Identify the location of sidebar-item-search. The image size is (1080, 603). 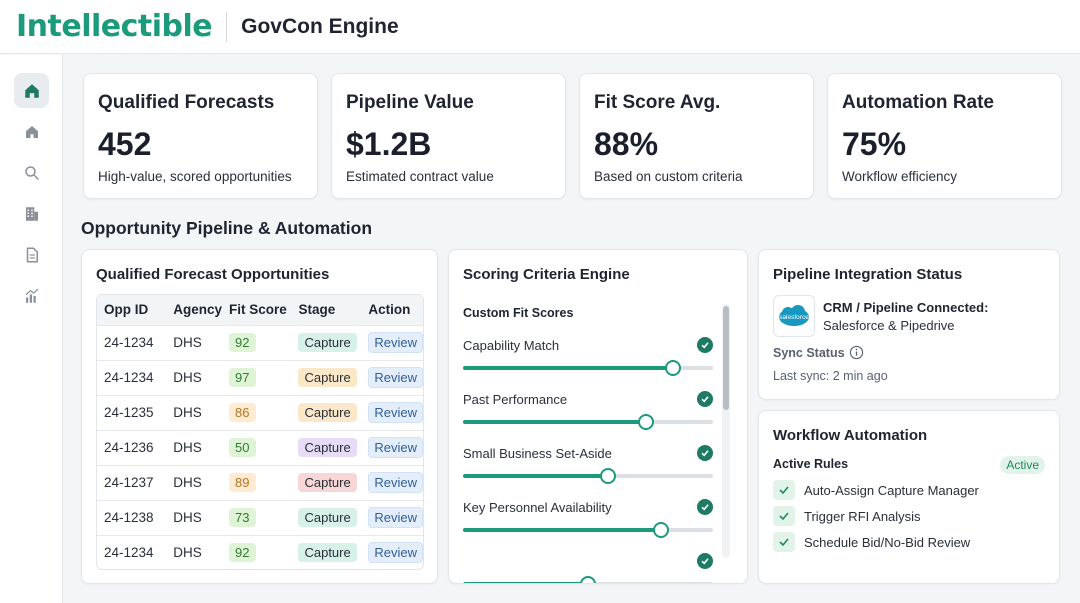
(31, 172).